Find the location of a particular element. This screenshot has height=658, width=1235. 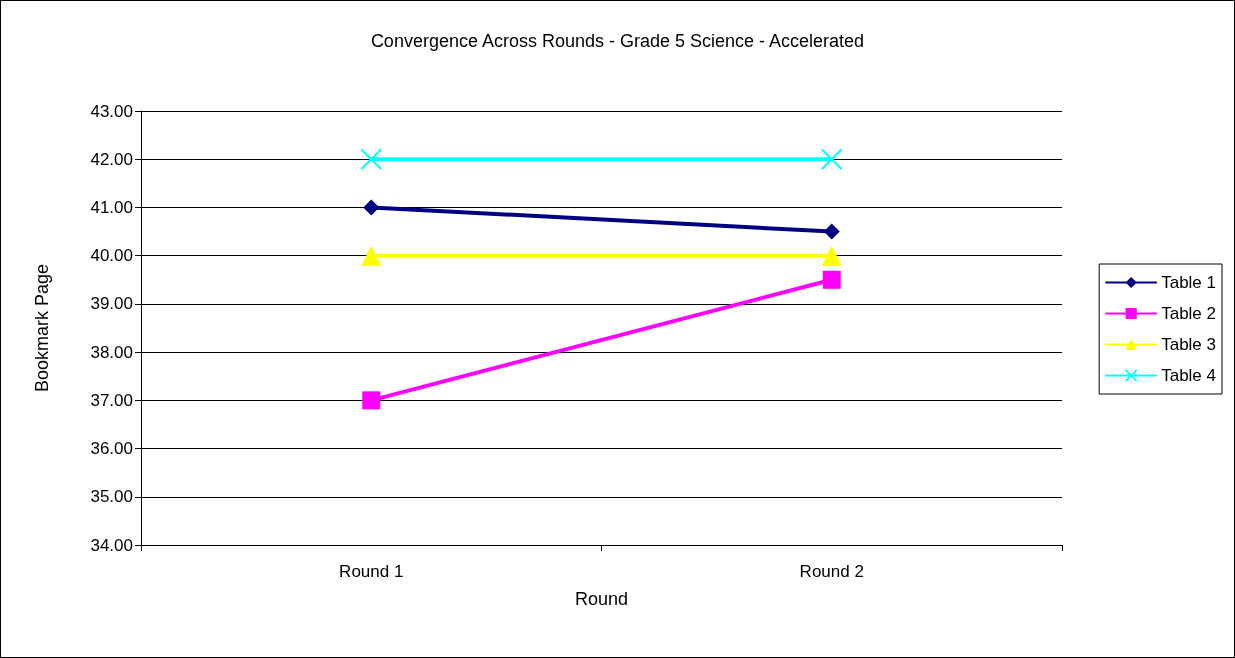

y-axis-title: Bookmark Page is located at coordinates (42, 328).